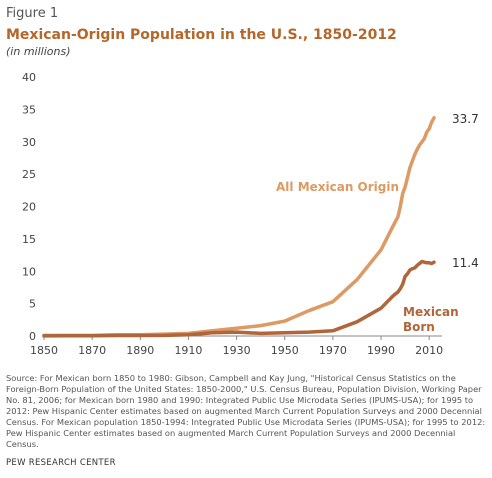 The image size is (492, 478). I want to click on y-tick-label: 20, so click(29, 207).